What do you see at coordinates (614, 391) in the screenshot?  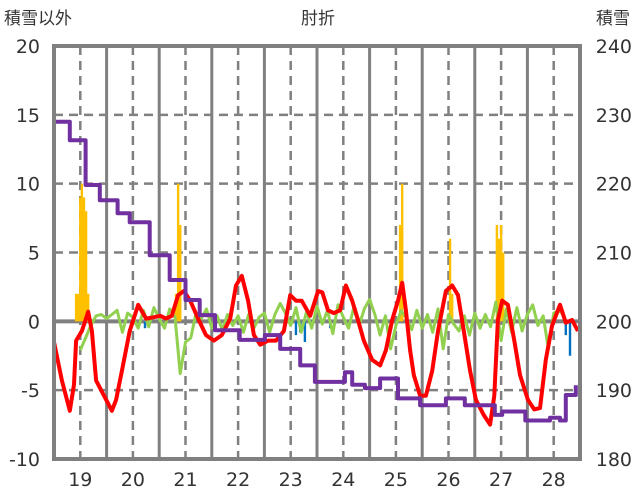 I see `y-right-tick-label: 190` at bounding box center [614, 391].